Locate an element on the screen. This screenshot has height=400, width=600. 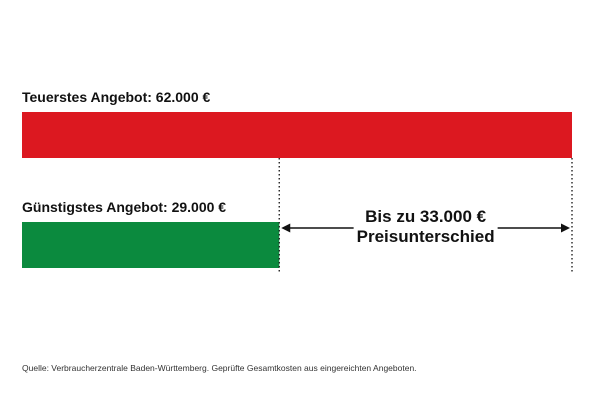
difference-label-text: Preisunterschied is located at coordinates (426, 236).